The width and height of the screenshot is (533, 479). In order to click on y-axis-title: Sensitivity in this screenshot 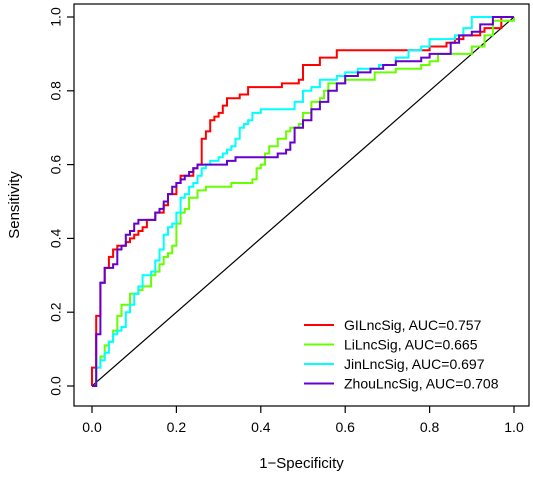, I will do `click(14, 205)`.